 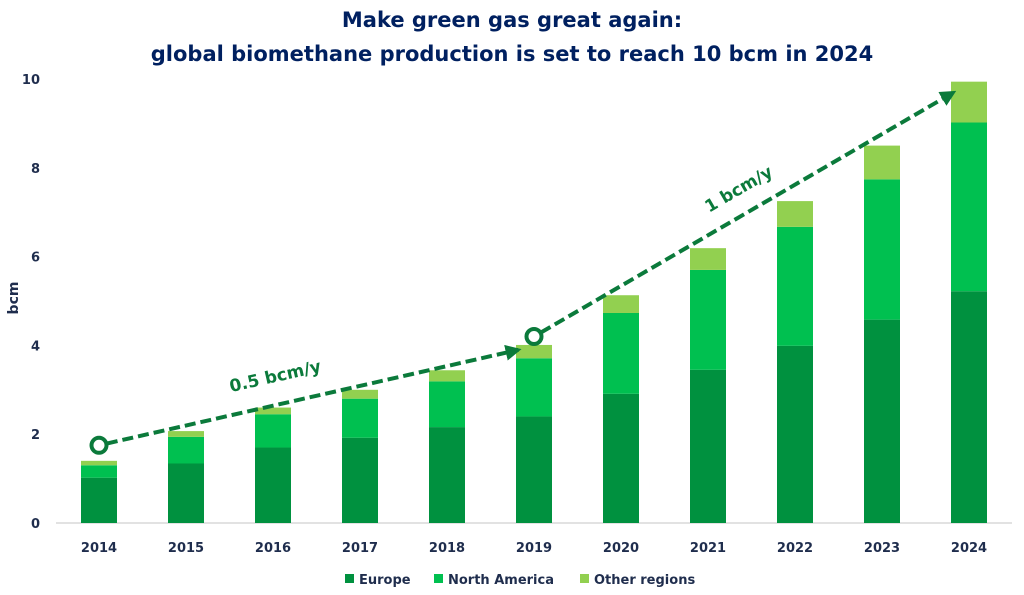 What do you see at coordinates (186, 548) in the screenshot?
I see `x-tick-label: 2015` at bounding box center [186, 548].